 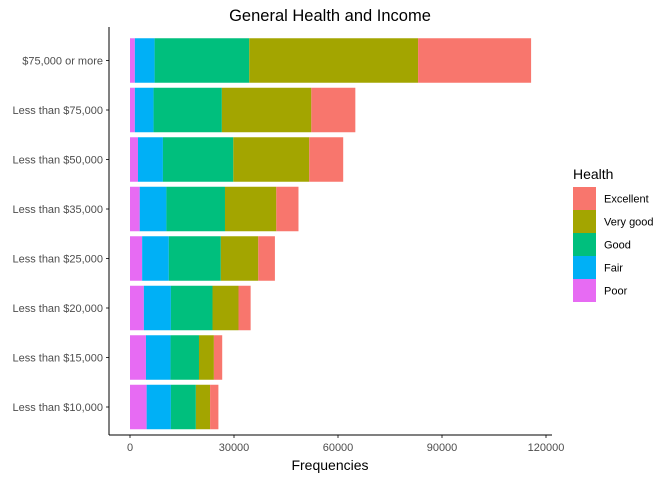 I want to click on y-tick-label: Less than $75,000, so click(x=57, y=111).